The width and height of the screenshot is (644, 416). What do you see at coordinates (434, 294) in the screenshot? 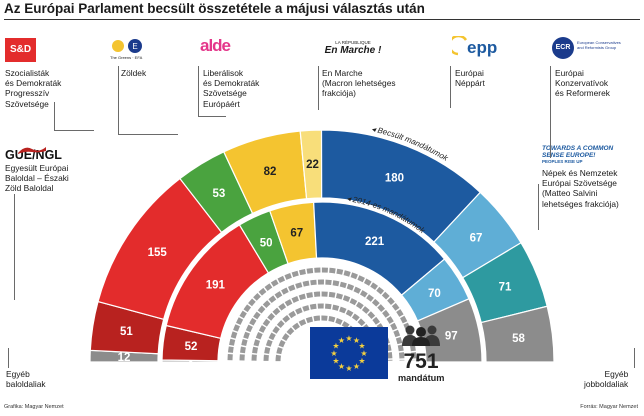
I see `inner-value-label: 70` at bounding box center [434, 294].